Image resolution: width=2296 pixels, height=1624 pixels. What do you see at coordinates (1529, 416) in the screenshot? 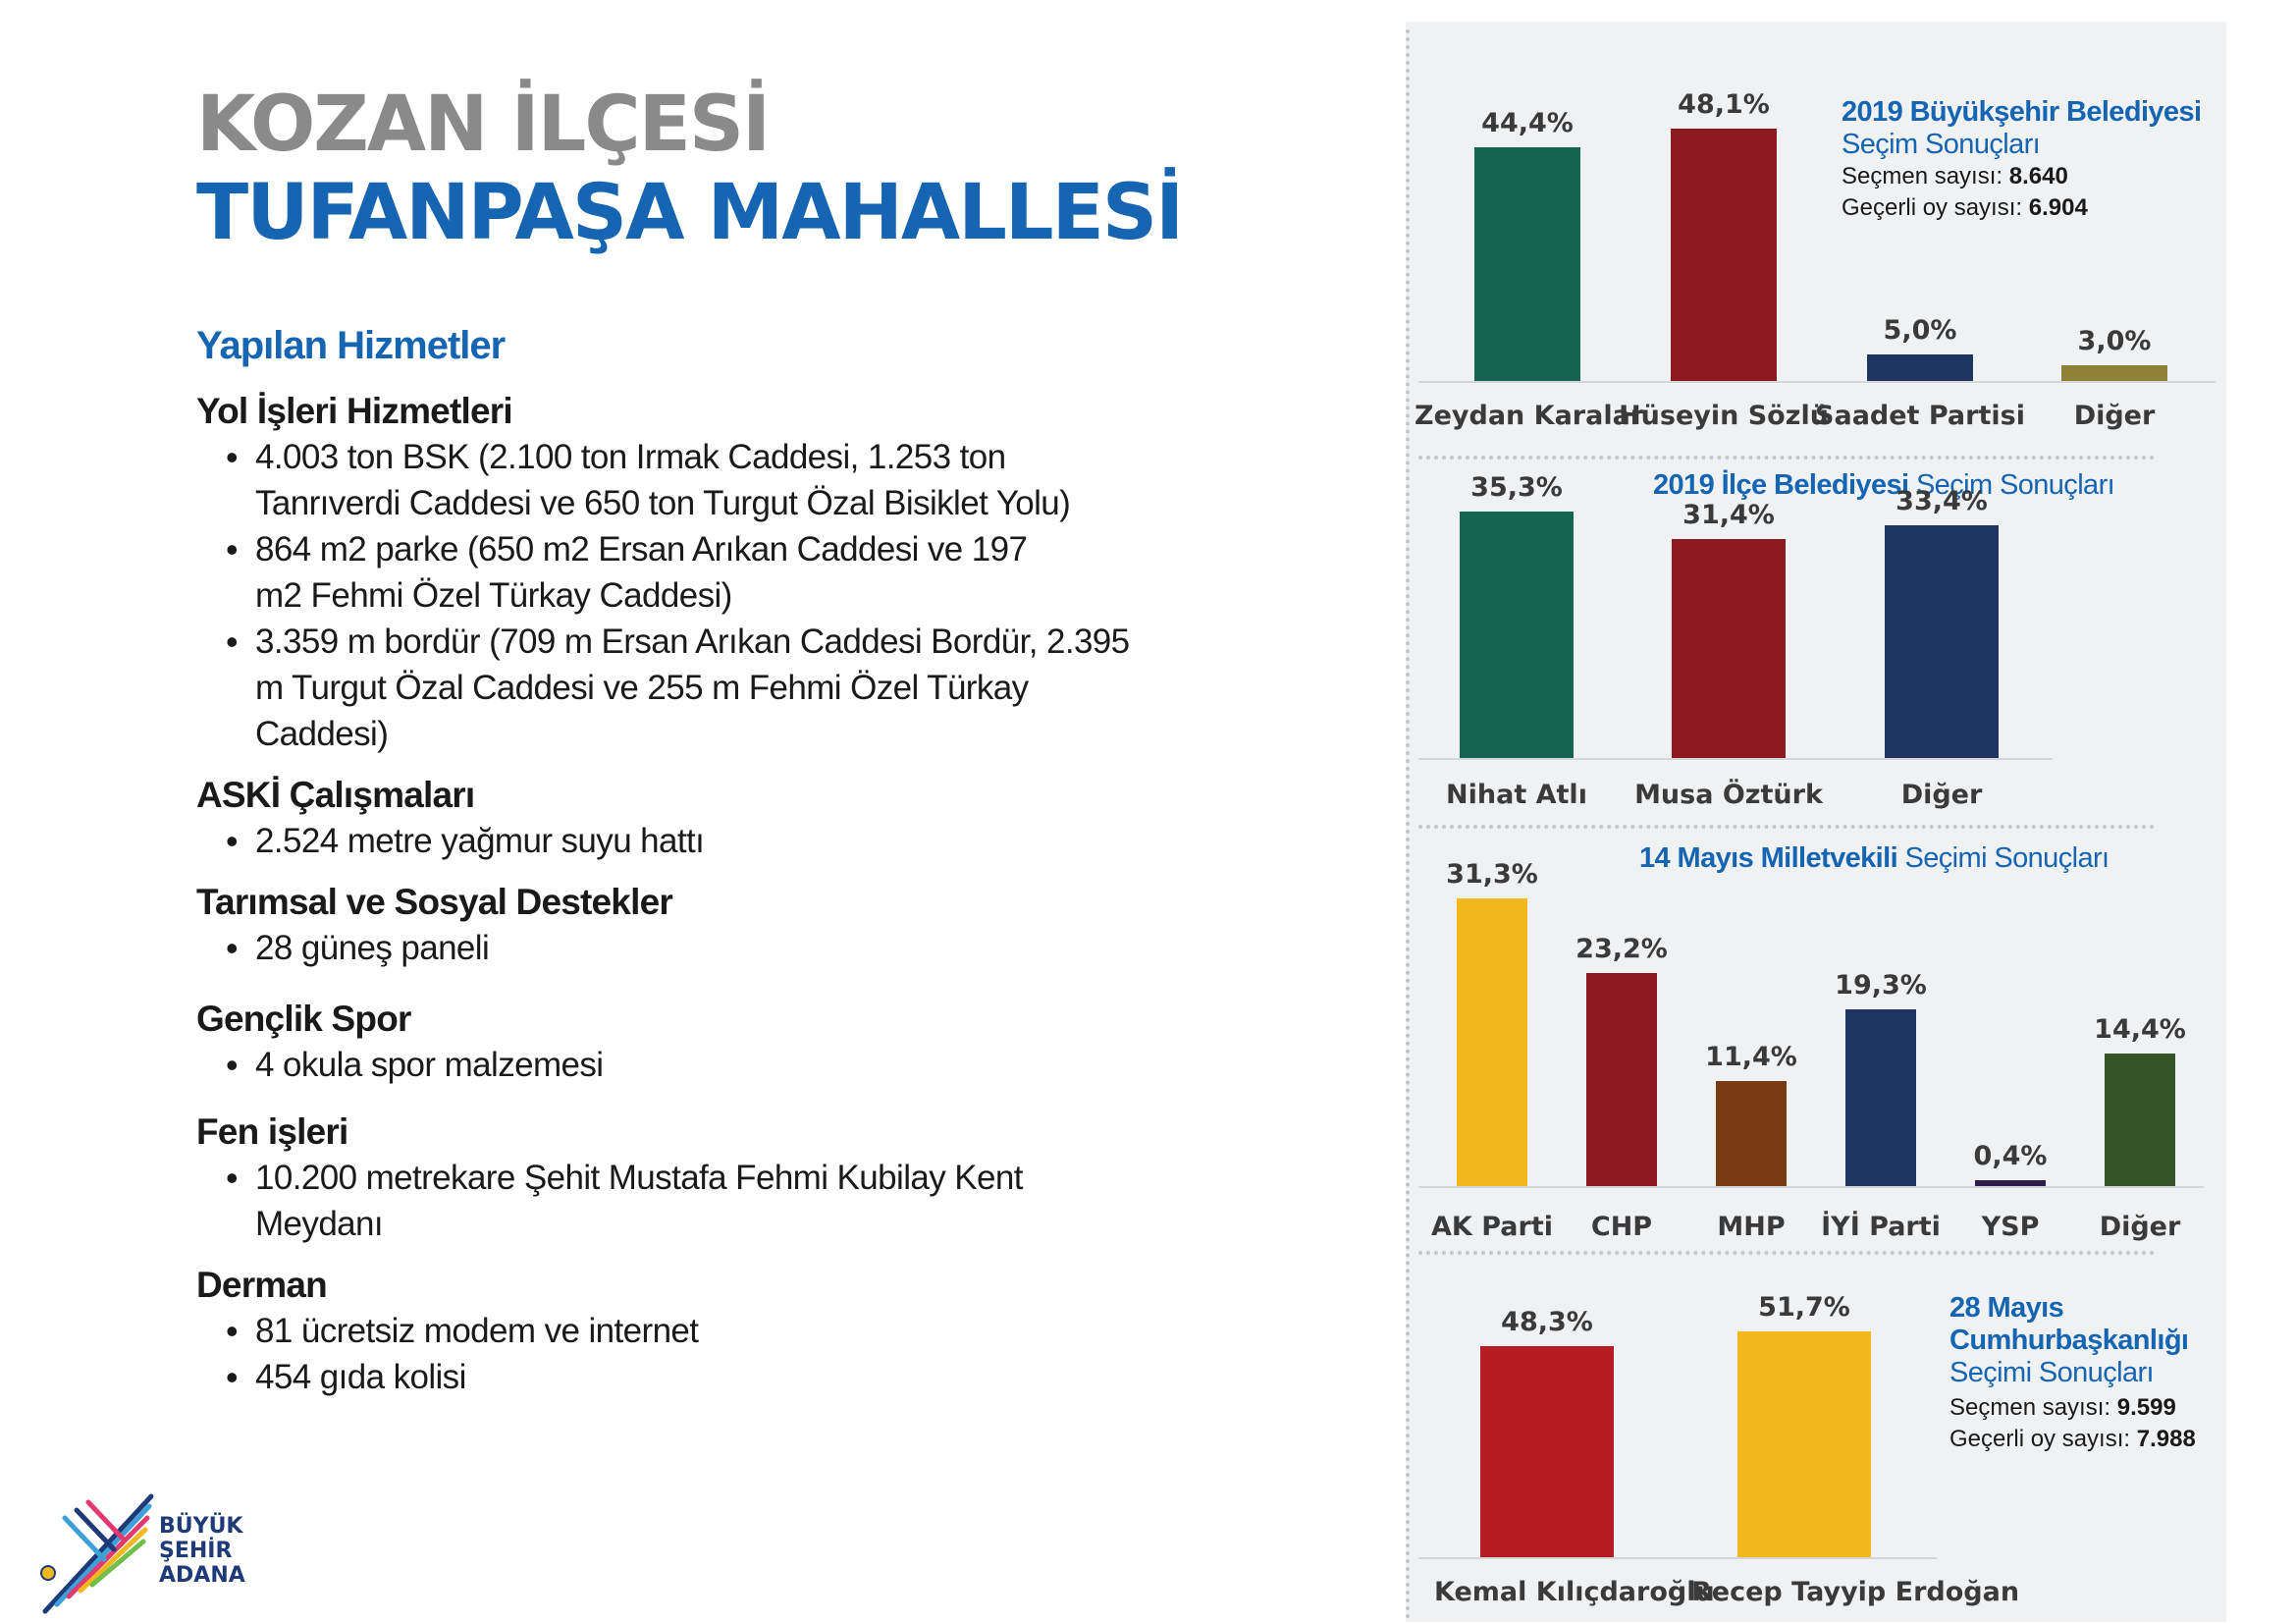
I see `chart-category-label: Zeydan Karalar` at bounding box center [1529, 416].